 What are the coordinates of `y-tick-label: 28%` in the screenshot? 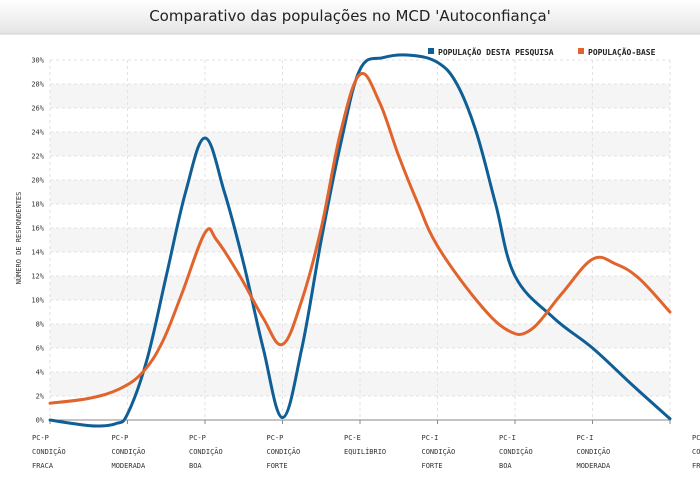 It's located at (37, 85).